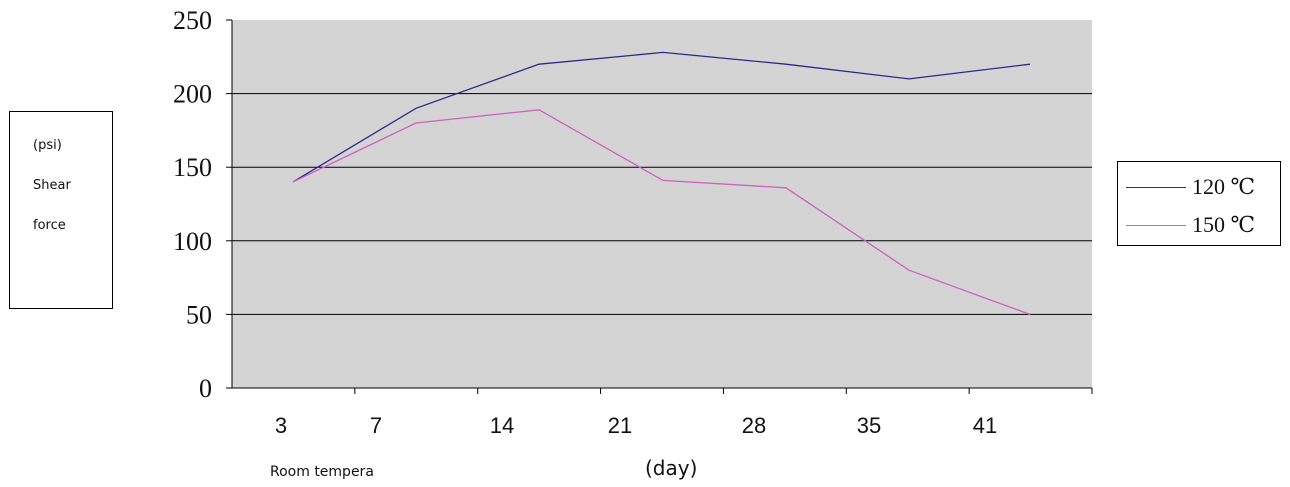 This screenshot has width=1290, height=487. Describe the element at coordinates (620, 425) in the screenshot. I see `x-tick-label-21: 21` at that location.